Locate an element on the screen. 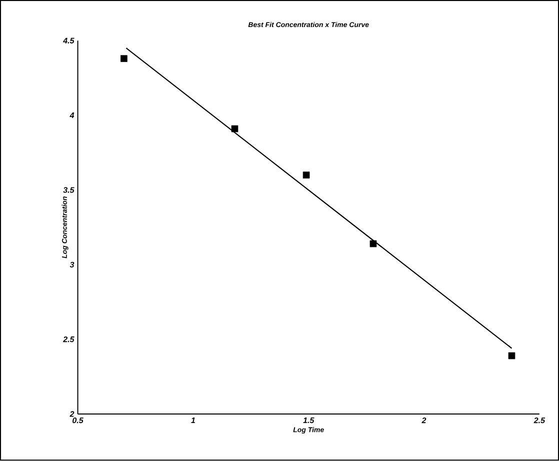 The image size is (559, 461). y-tick-label: 3.5 is located at coordinates (68, 190).